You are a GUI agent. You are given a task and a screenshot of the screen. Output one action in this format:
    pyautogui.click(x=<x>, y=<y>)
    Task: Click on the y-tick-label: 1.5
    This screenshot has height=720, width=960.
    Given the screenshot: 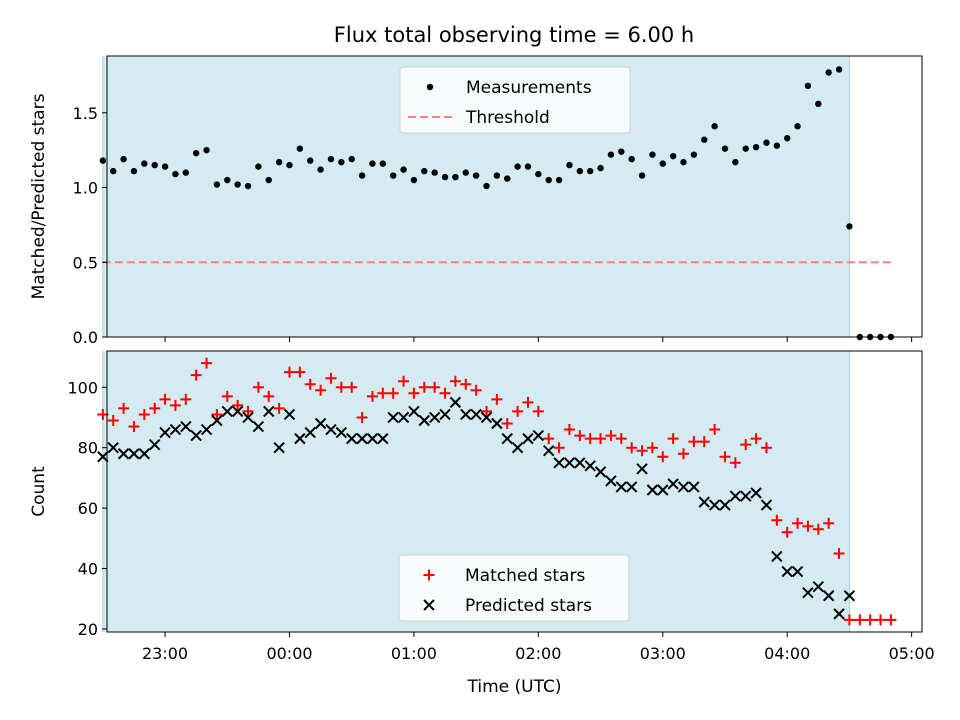 What is the action you would take?
    pyautogui.click(x=85, y=113)
    